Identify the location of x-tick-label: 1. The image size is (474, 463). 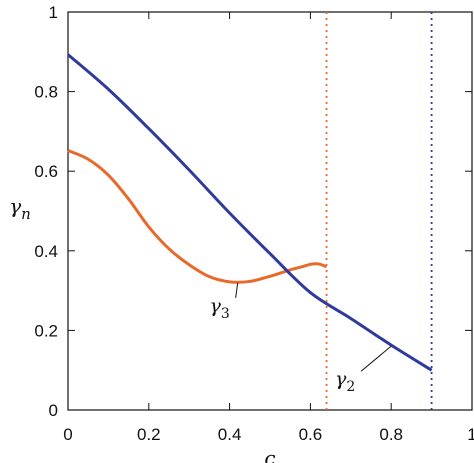
(470, 434).